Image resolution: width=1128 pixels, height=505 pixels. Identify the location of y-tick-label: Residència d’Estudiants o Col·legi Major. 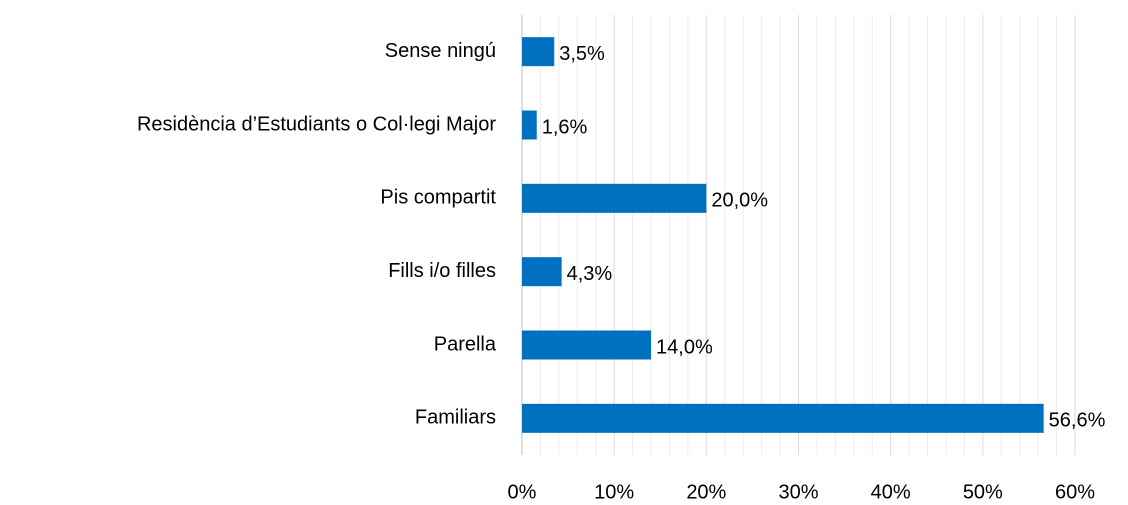
(316, 124).